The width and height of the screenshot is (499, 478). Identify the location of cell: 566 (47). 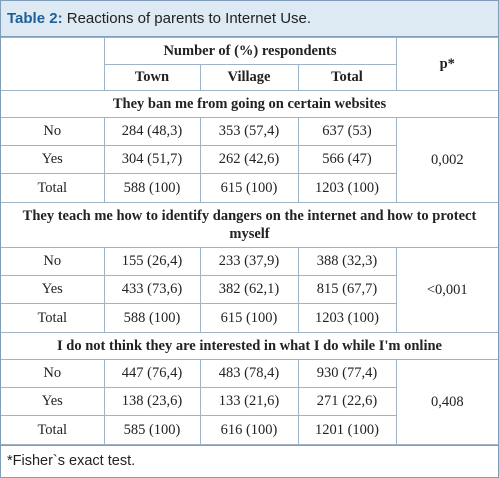
(346, 159).